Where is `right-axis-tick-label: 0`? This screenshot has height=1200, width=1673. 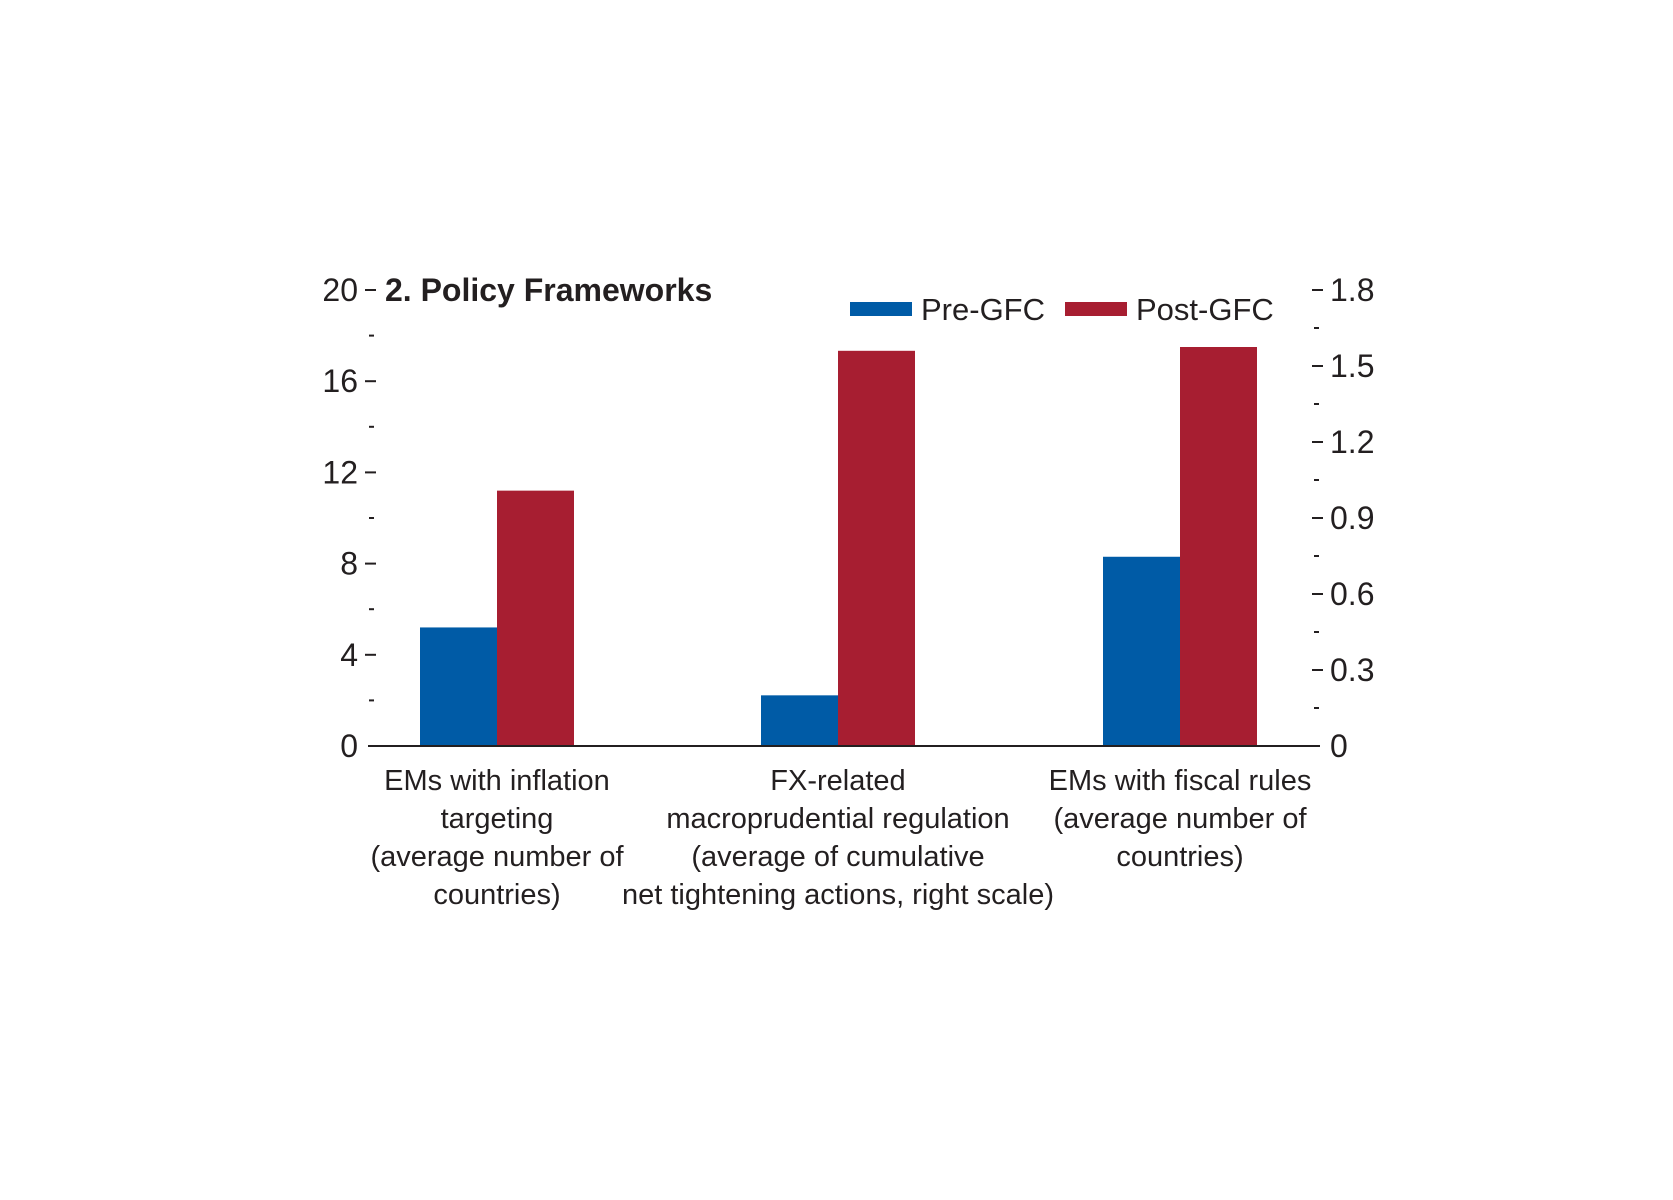
right-axis-tick-label: 0 is located at coordinates (1339, 746).